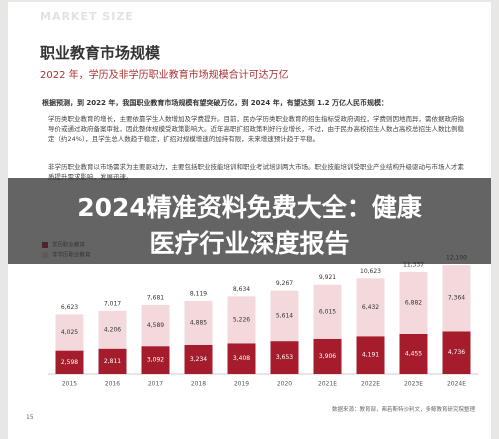 The height and width of the screenshot is (439, 499). I want to click on x-tick-label: 2023E, so click(413, 384).